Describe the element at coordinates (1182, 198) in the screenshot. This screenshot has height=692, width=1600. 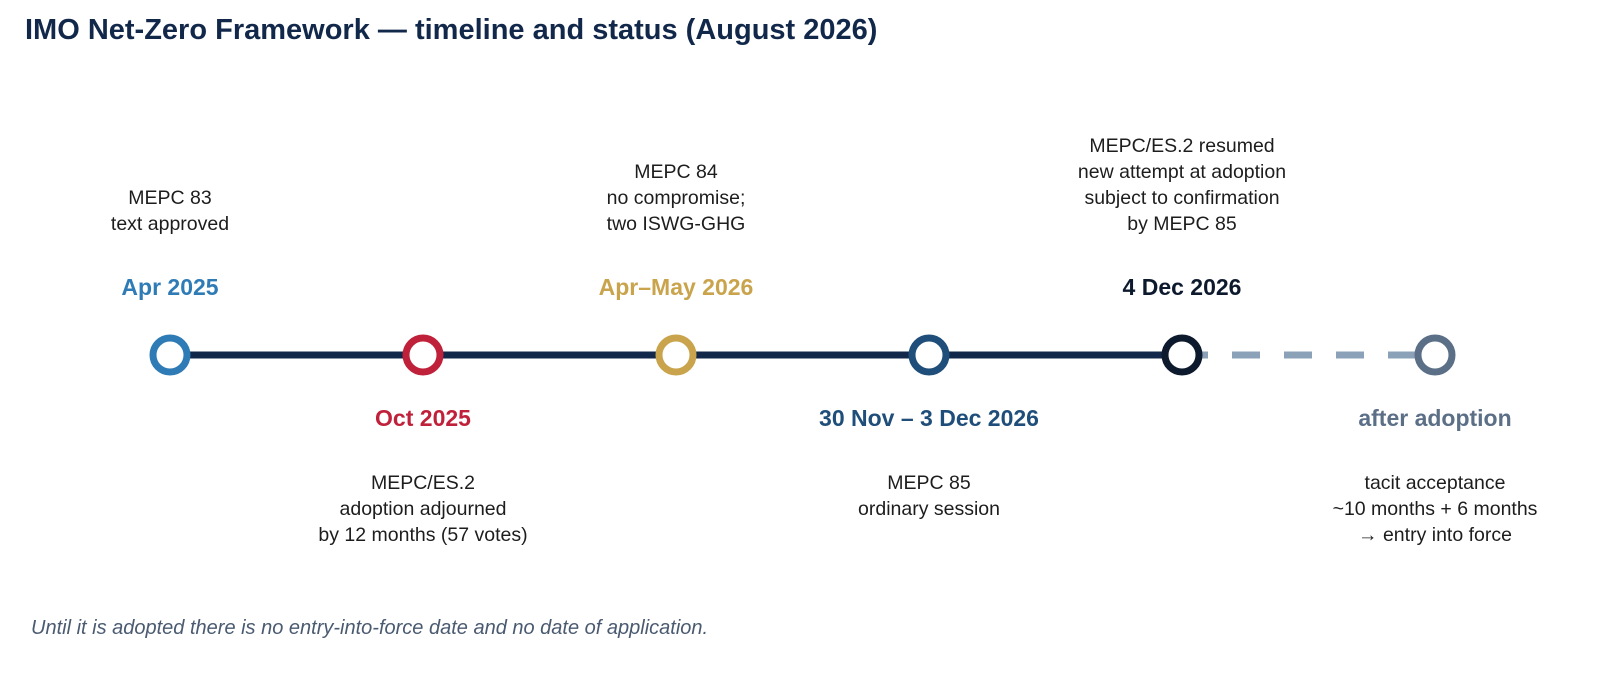
I see `milestone-description-line: subject to confirmation` at that location.